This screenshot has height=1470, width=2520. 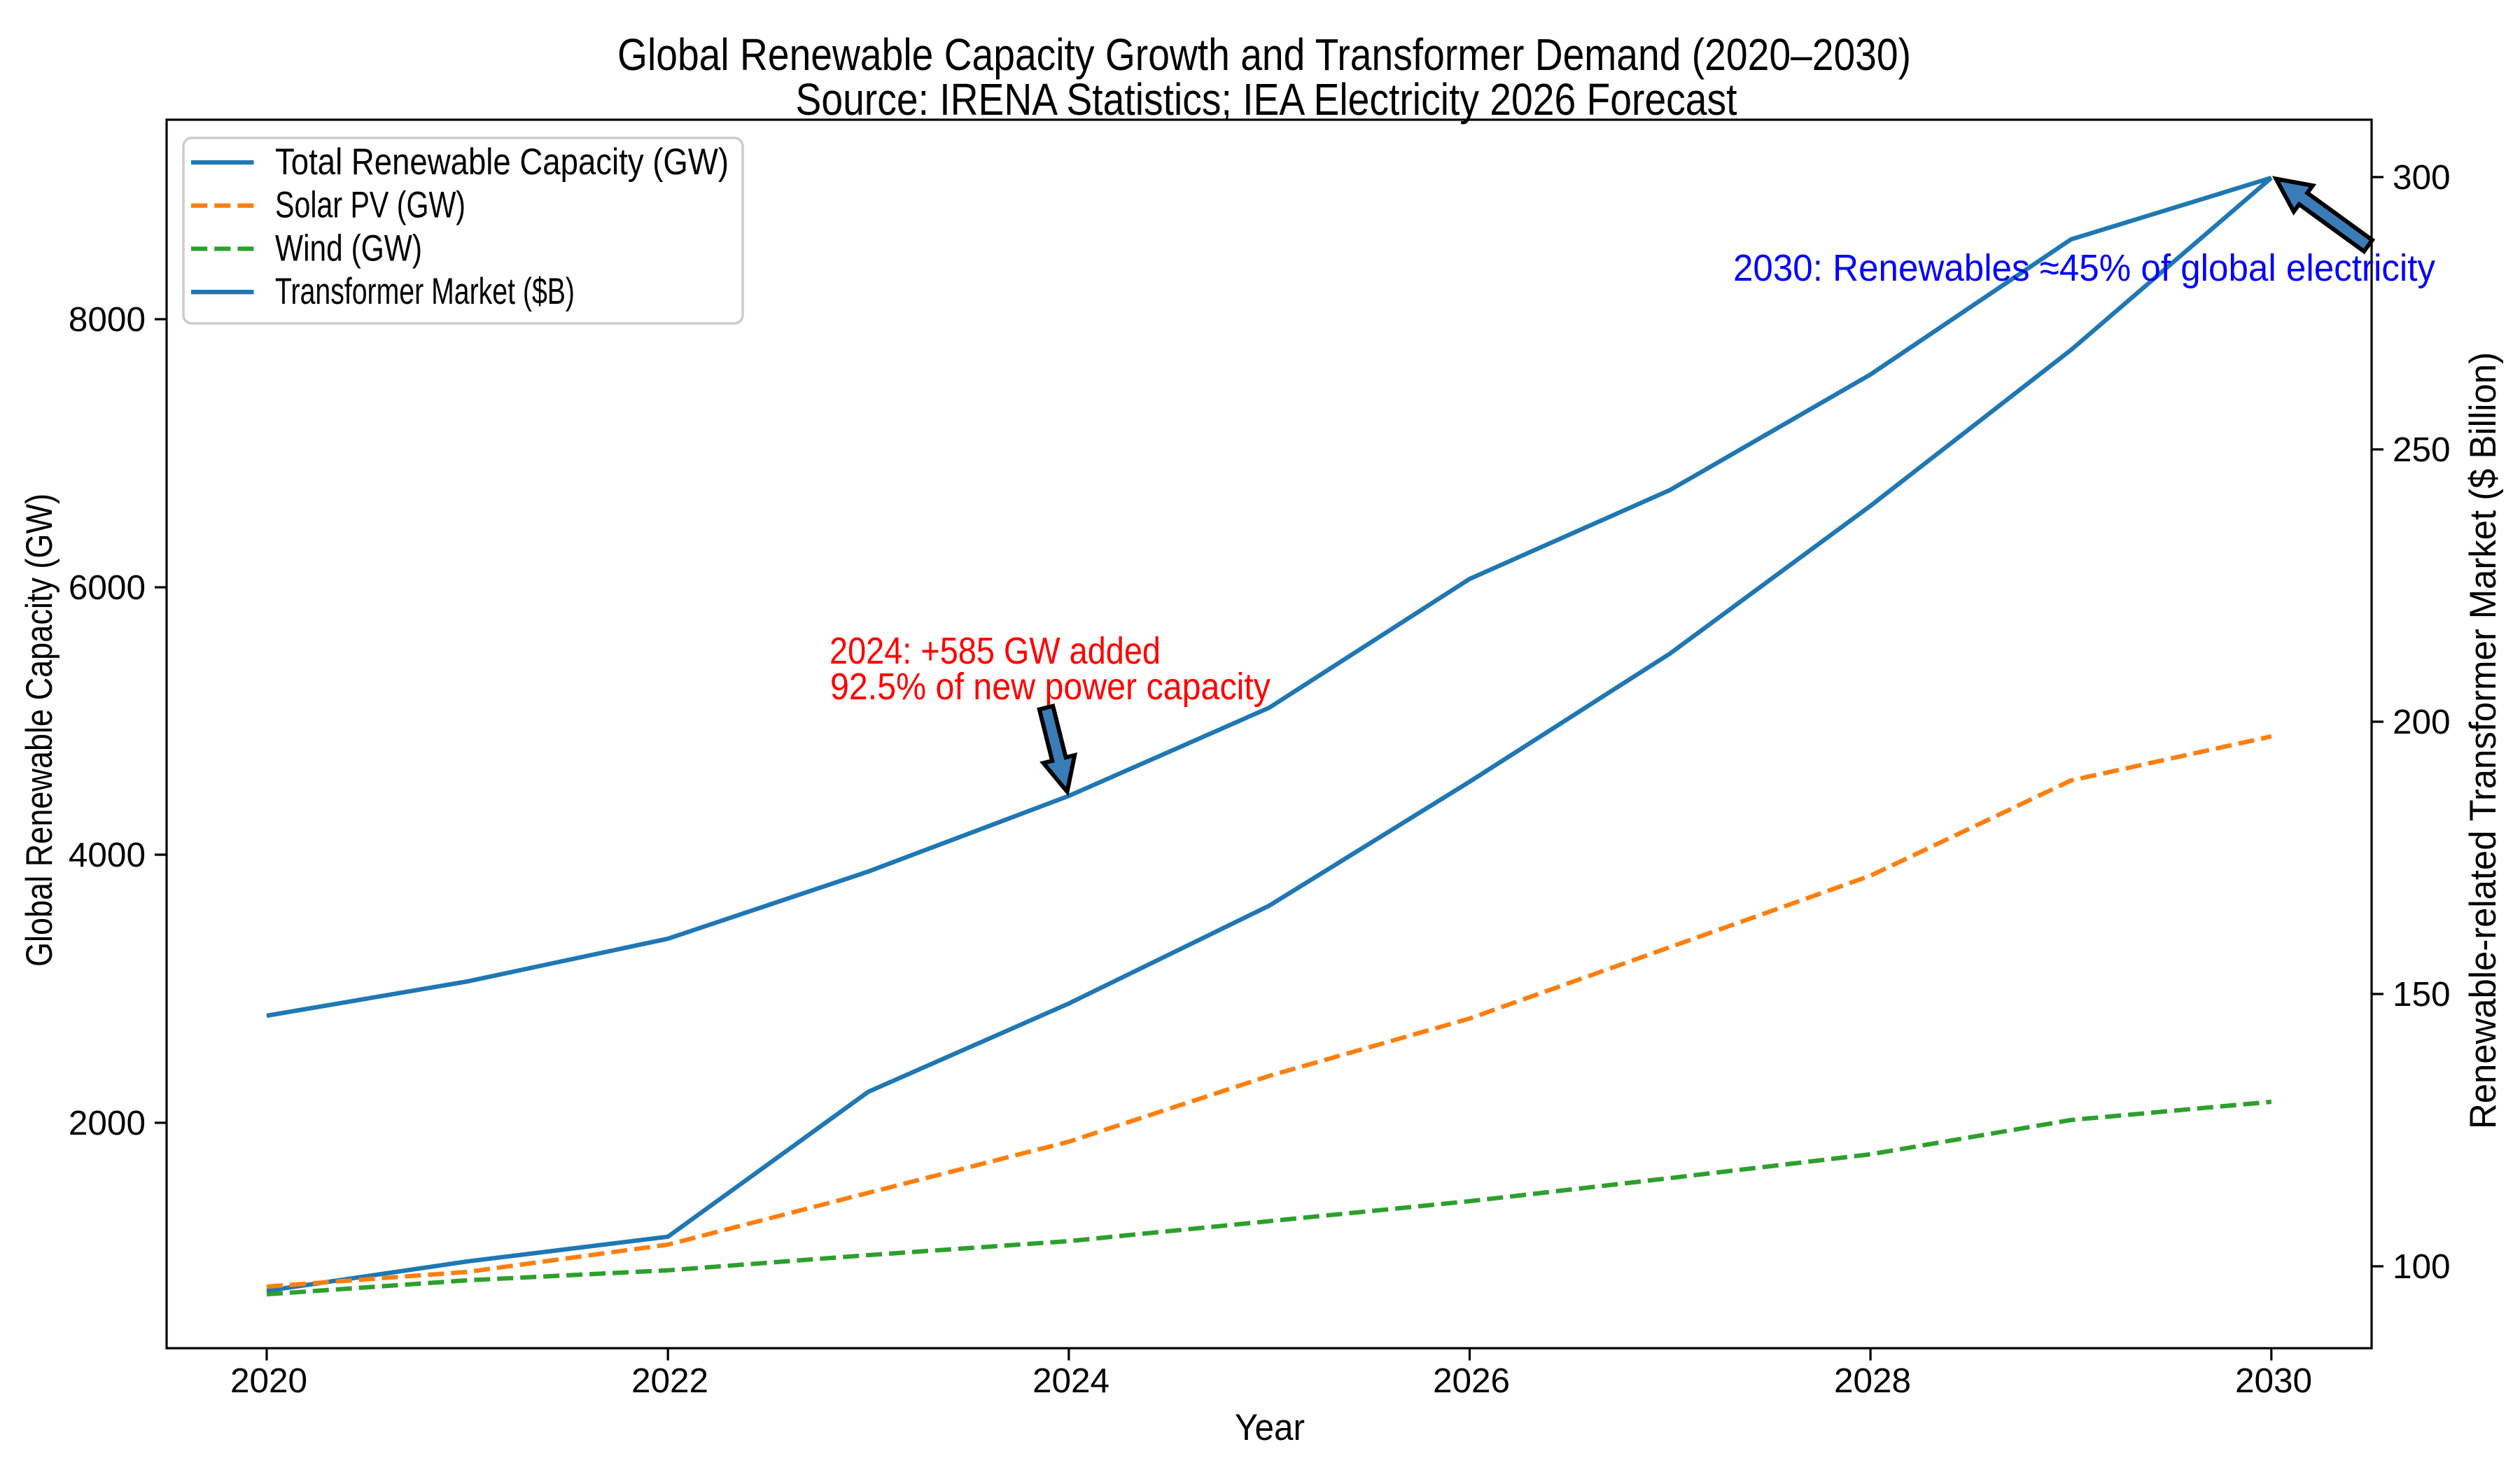 I want to click on svg-text: Global Renewable Capacity (GW), so click(x=39, y=730).